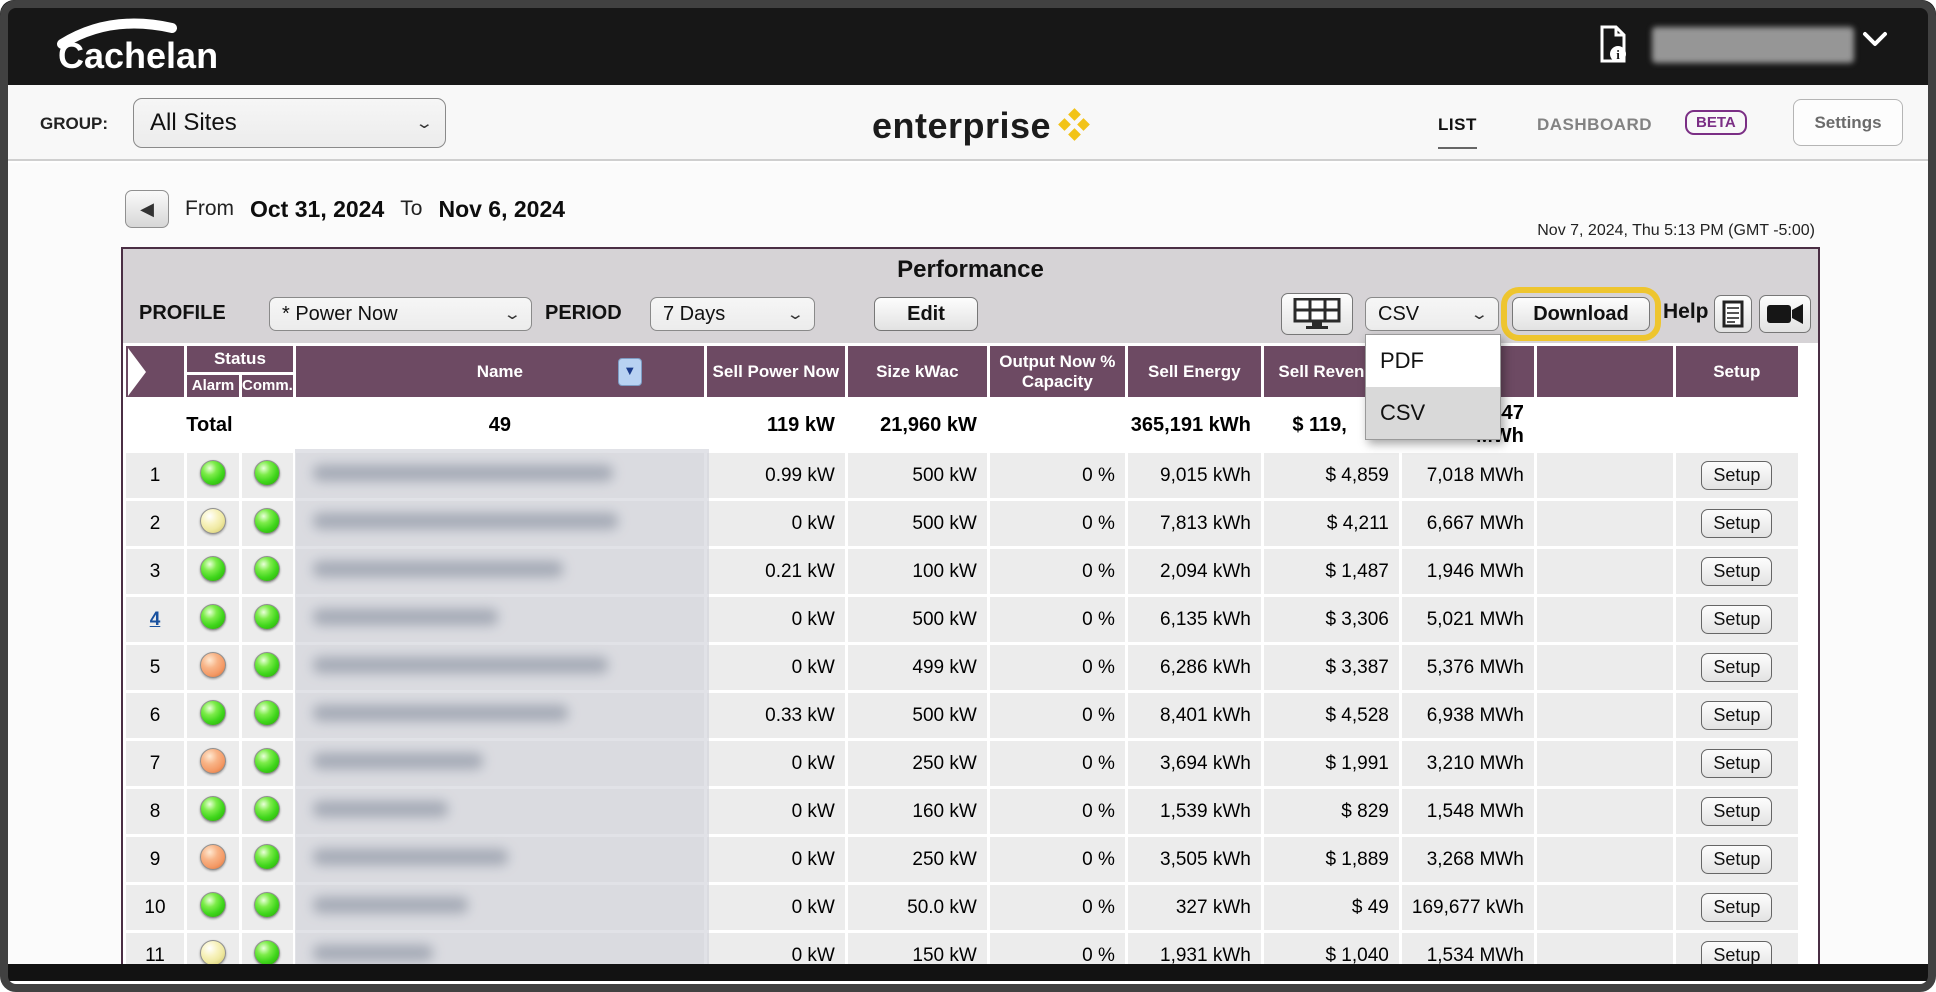  I want to click on menu-item-csv: CSV, so click(1433, 413).